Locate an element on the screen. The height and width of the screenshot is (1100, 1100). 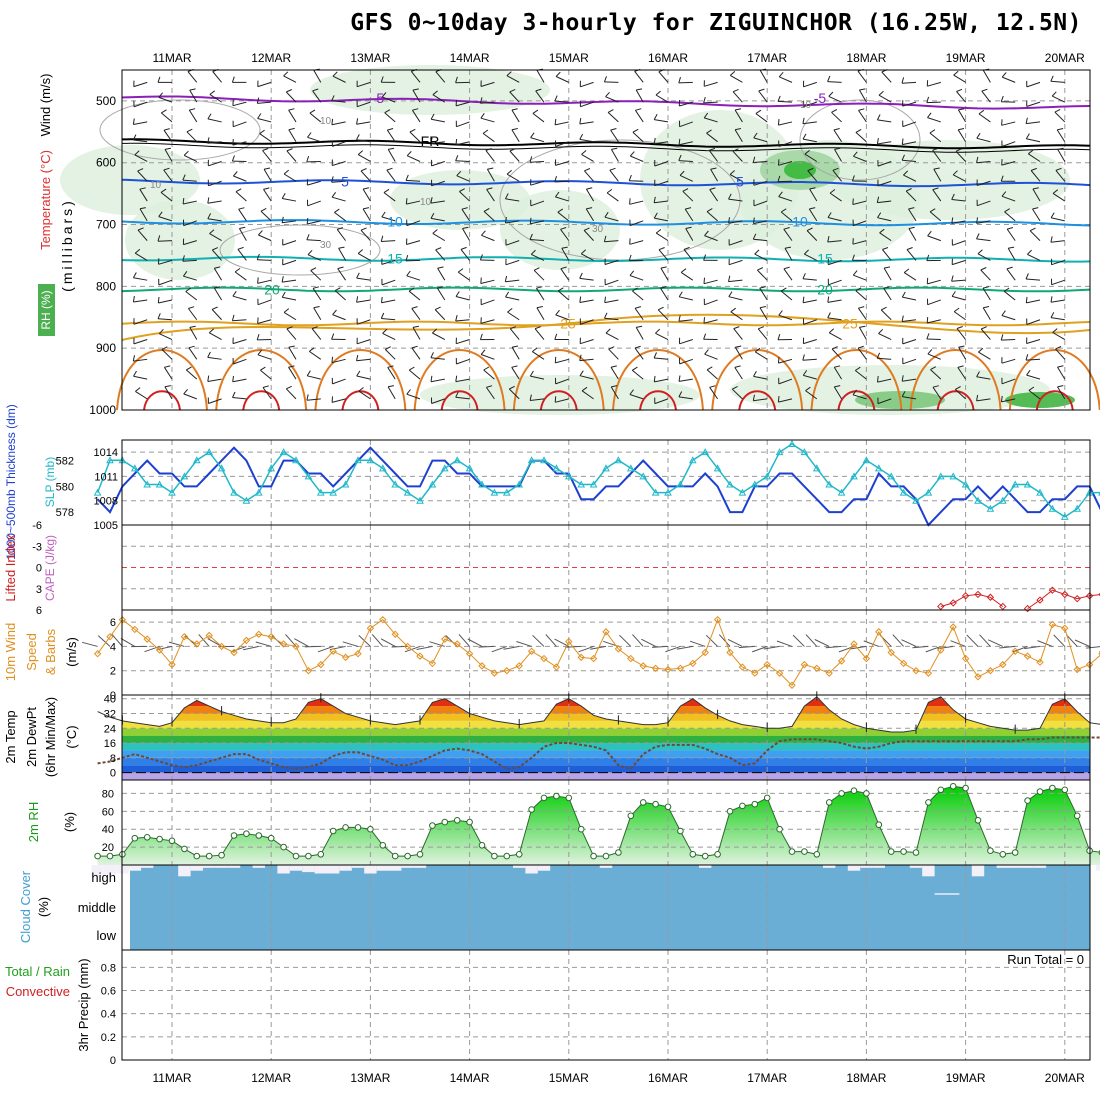
boundary-contour is located at coordinates (856, 380).